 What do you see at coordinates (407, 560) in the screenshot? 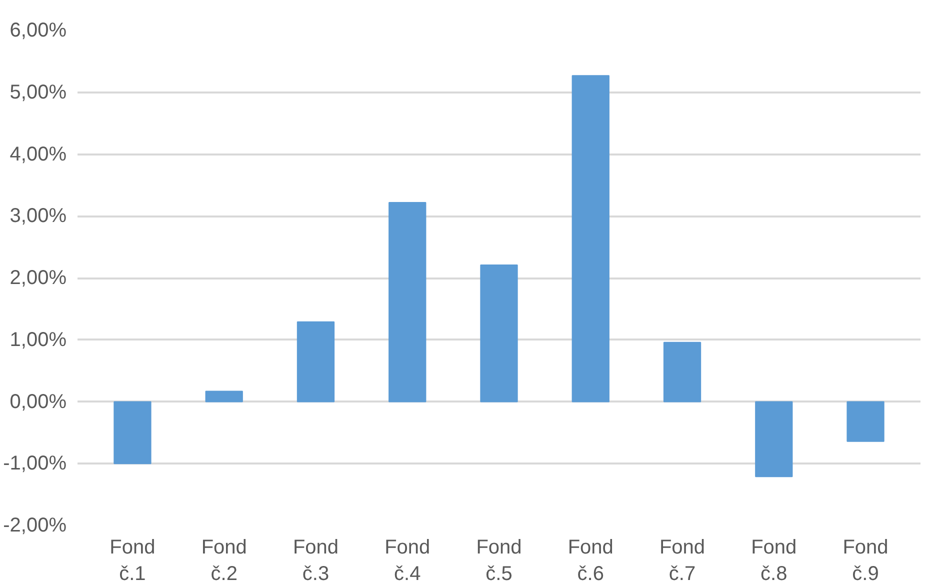
I see `x-tick-label: Fond č.4` at bounding box center [407, 560].